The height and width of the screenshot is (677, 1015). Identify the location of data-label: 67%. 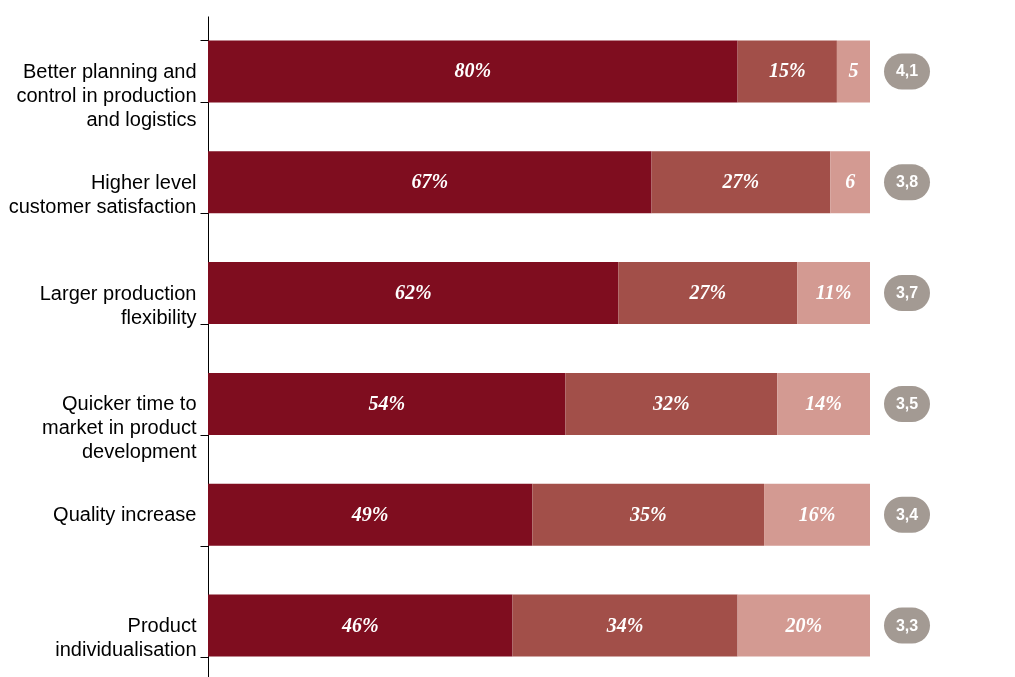
(430, 181).